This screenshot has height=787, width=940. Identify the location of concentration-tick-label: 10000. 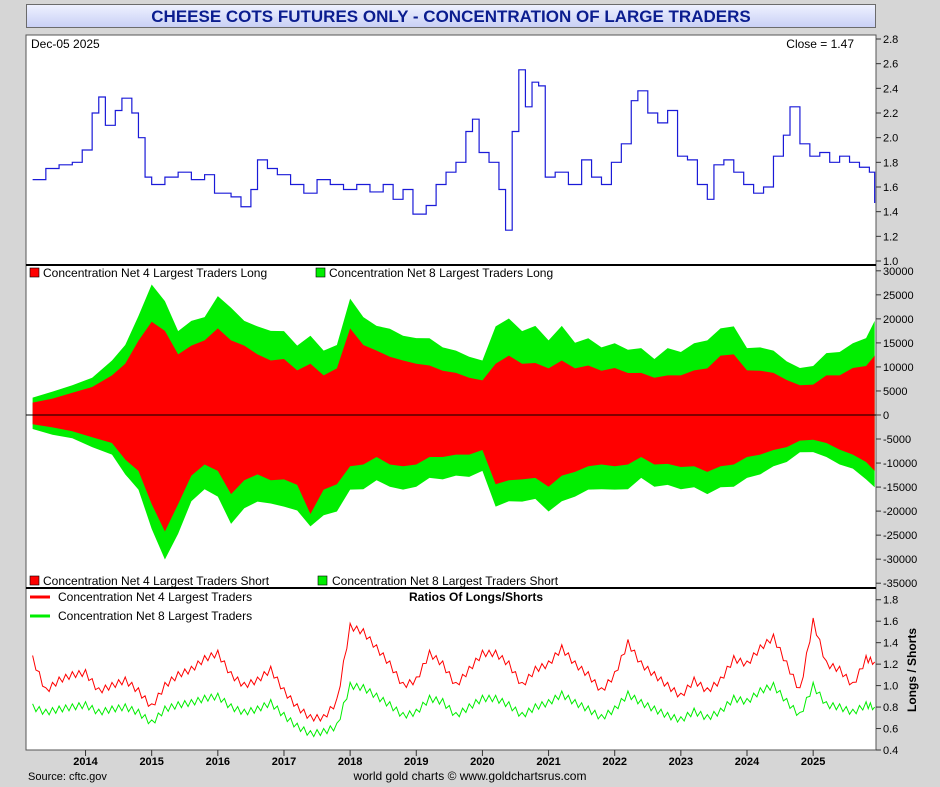
(898, 368).